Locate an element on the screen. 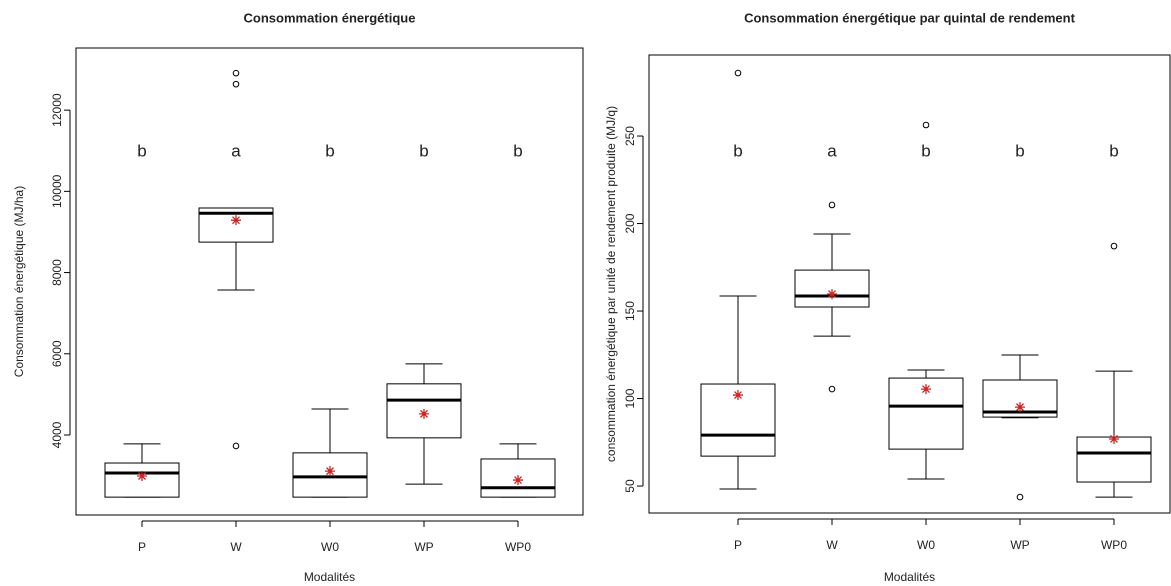  y-tick-label: 50 is located at coordinates (630, 486).